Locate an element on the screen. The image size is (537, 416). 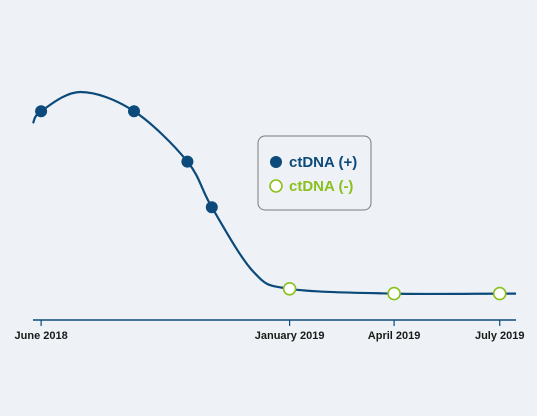
legend-label-ctdna-negative: ctDNA (-) is located at coordinates (321, 186).